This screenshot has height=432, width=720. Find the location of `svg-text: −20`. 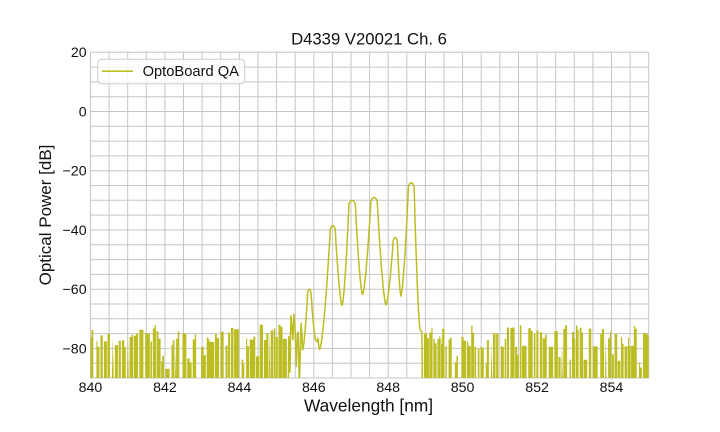

svg-text: −20 is located at coordinates (75, 172).